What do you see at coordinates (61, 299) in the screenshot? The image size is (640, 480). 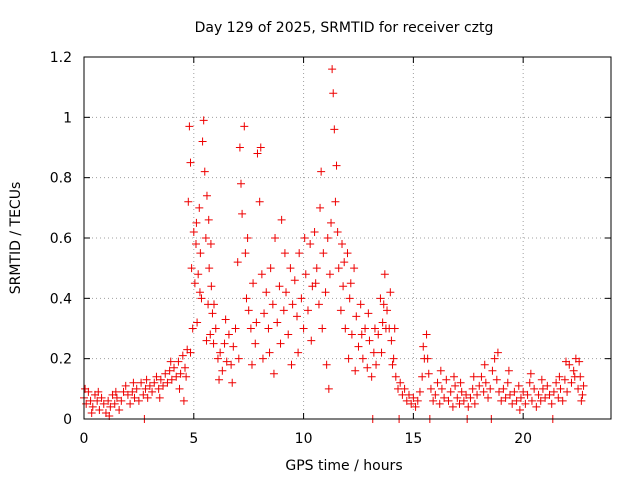 I see `y-tick-label: 0.4` at bounding box center [61, 299].